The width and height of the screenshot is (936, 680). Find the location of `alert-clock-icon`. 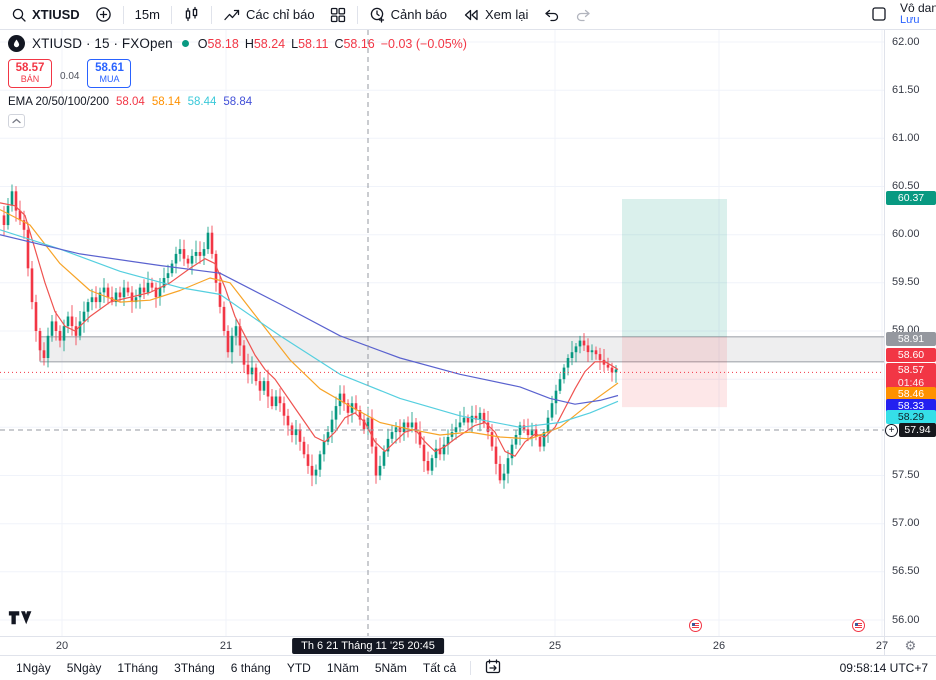

alert-clock-icon is located at coordinates (377, 15).